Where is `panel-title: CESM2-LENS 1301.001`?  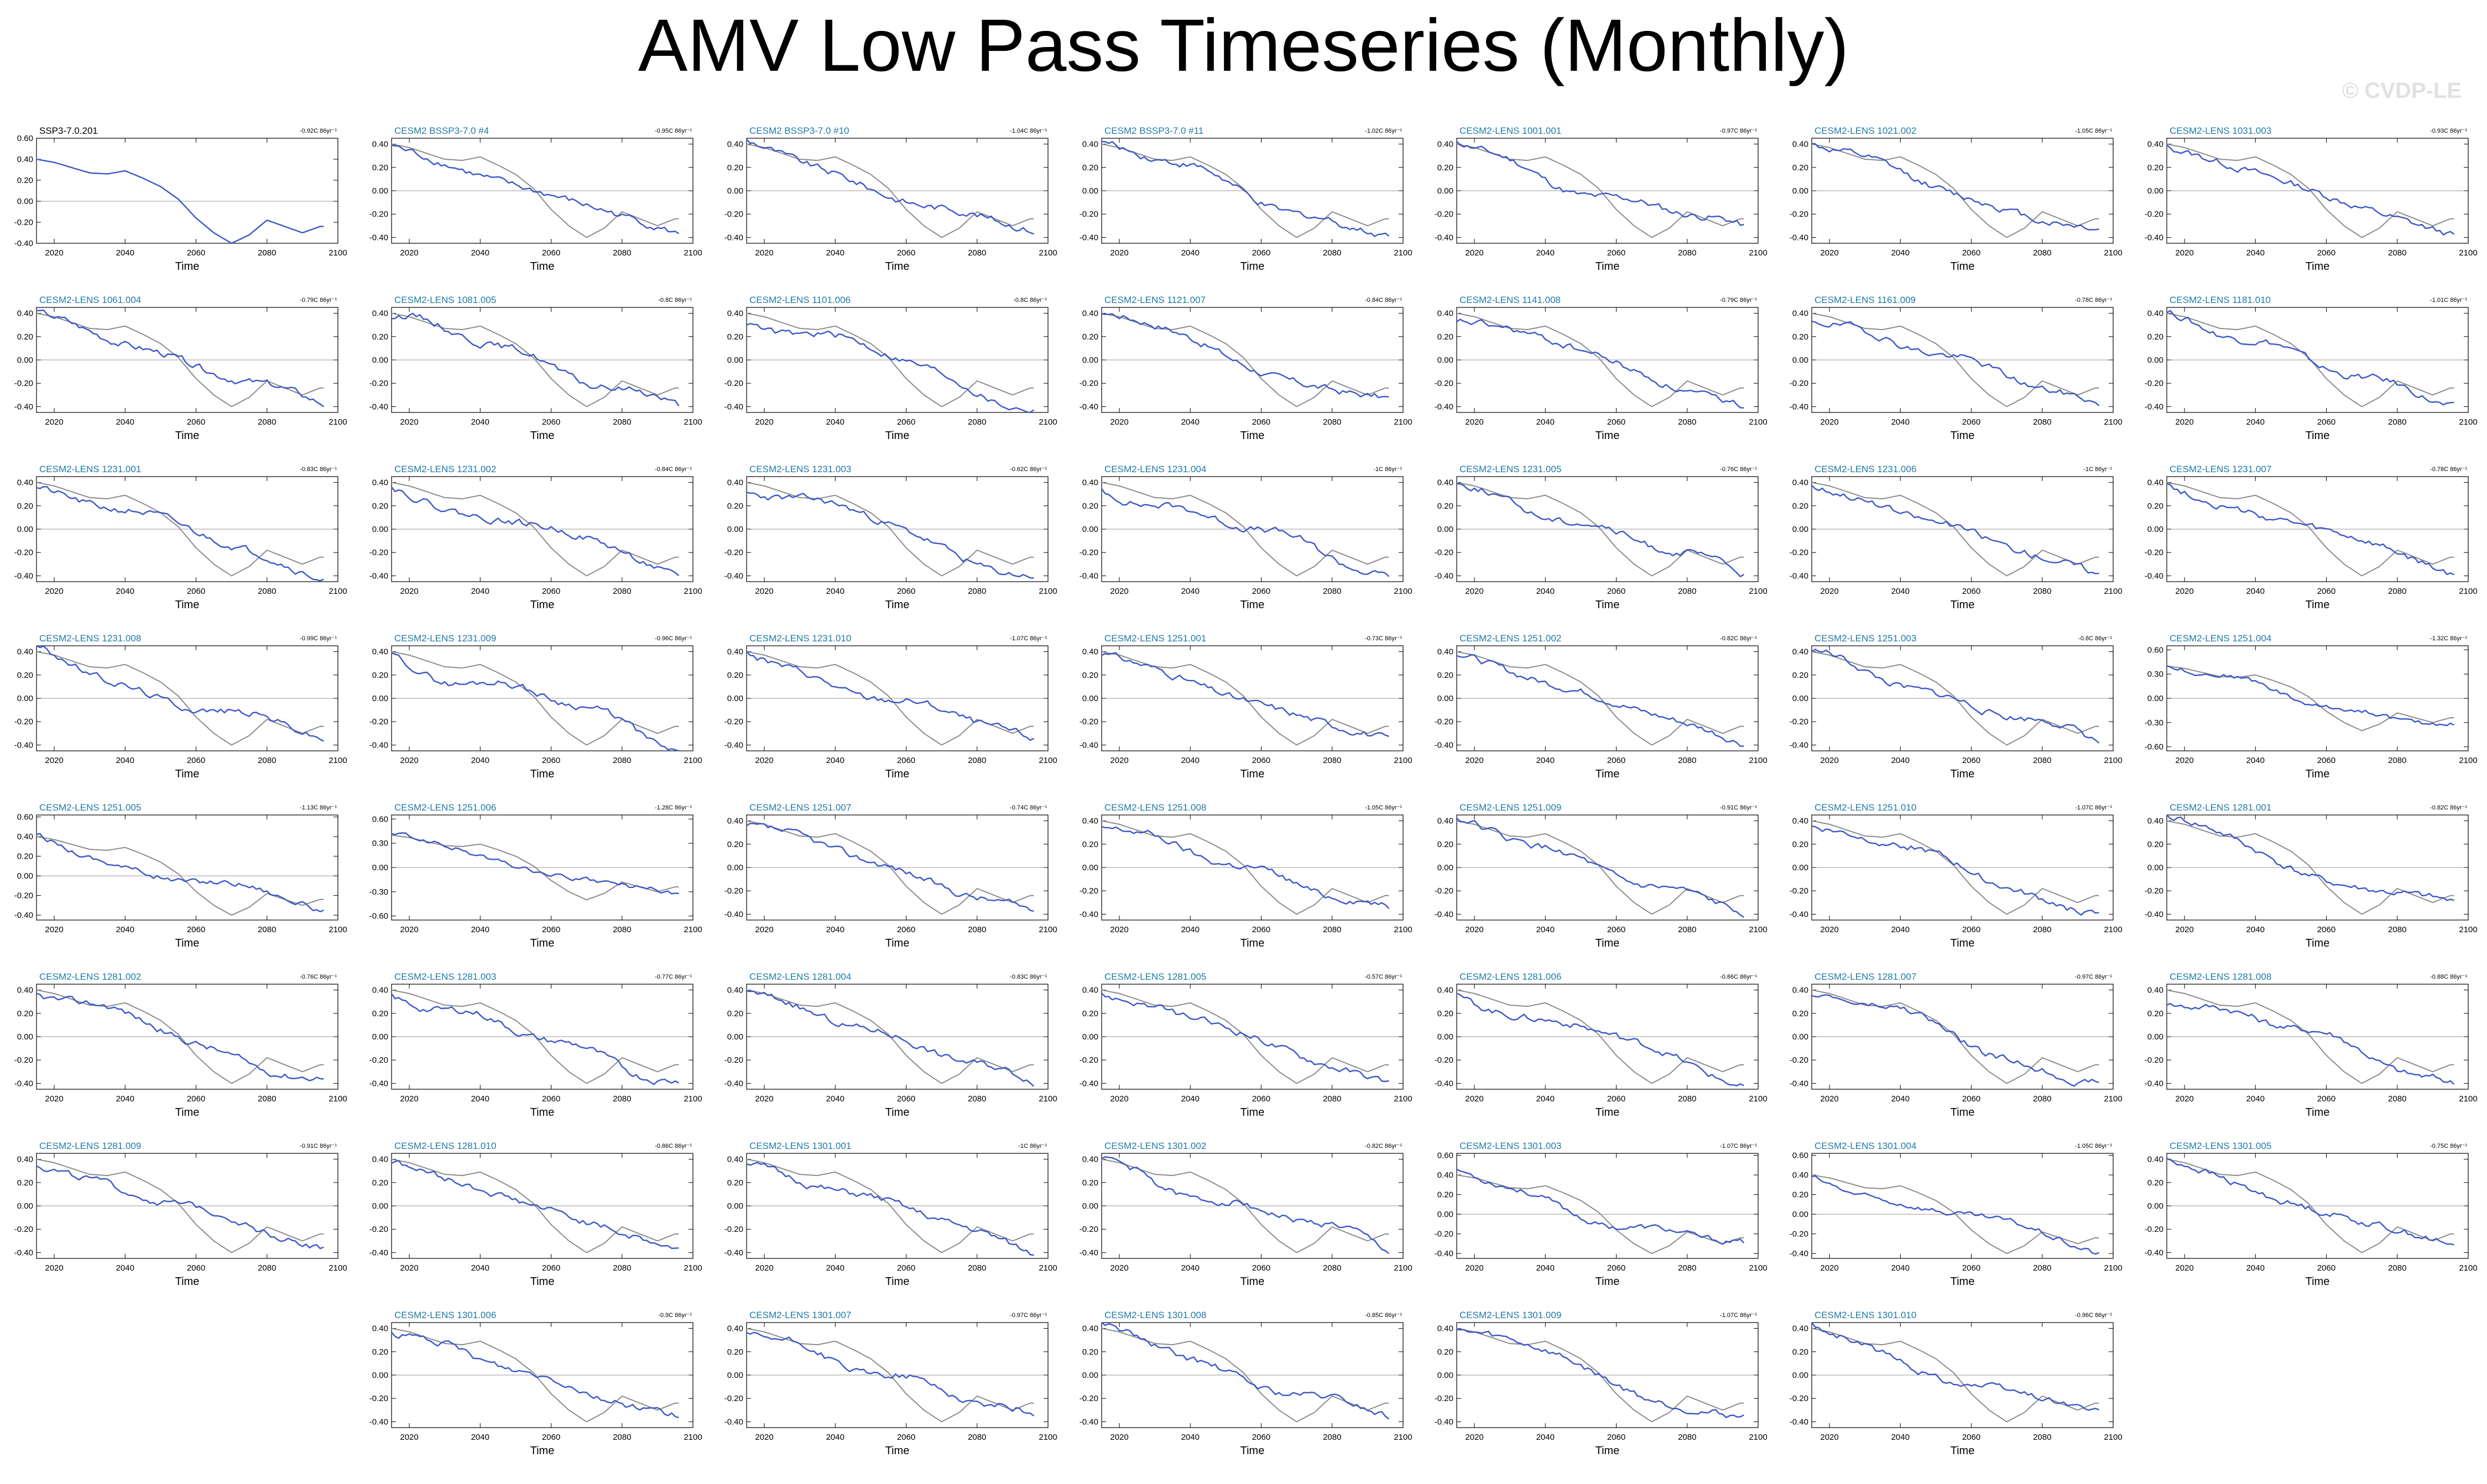
panel-title: CESM2-LENS 1301.001 is located at coordinates (800, 1146).